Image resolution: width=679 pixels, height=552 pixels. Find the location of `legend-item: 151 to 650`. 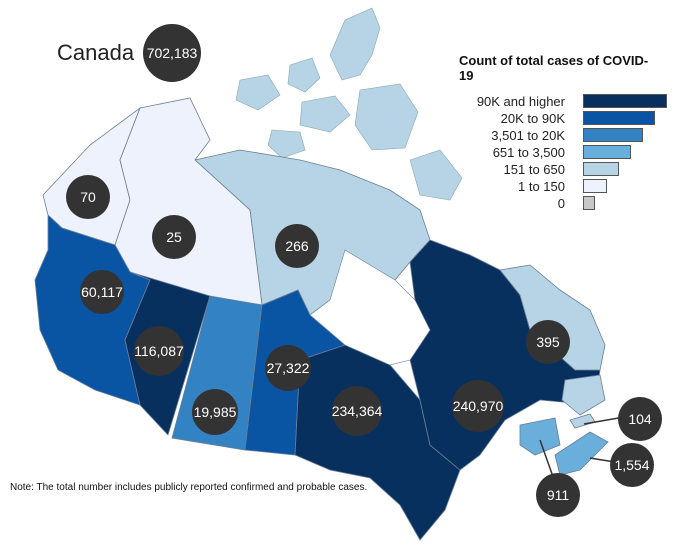

legend-item: 151 to 650 is located at coordinates (564, 169).